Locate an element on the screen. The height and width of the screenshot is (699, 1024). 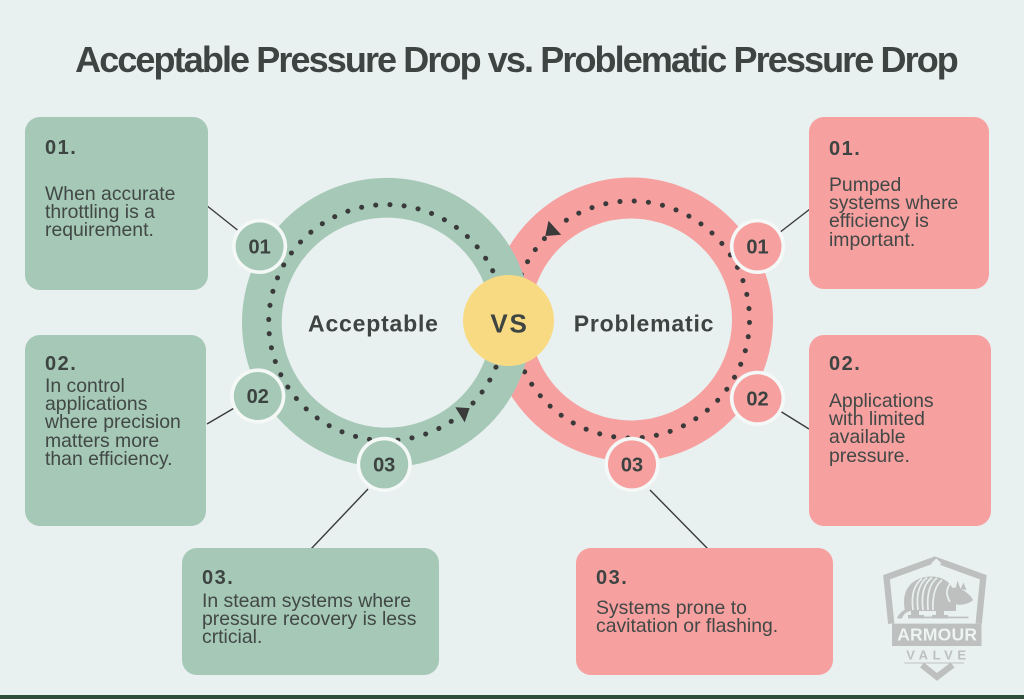
svg-text: Acceptable is located at coordinates (373, 324).